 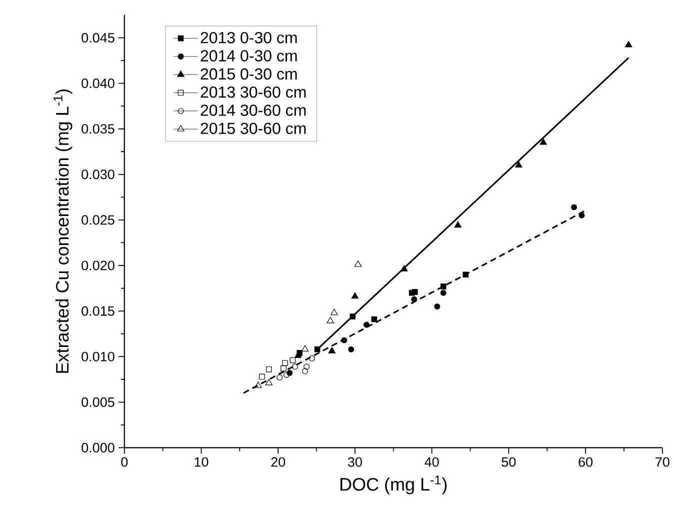 I want to click on legend-label: 2013 0-30 cm, so click(x=248, y=38).